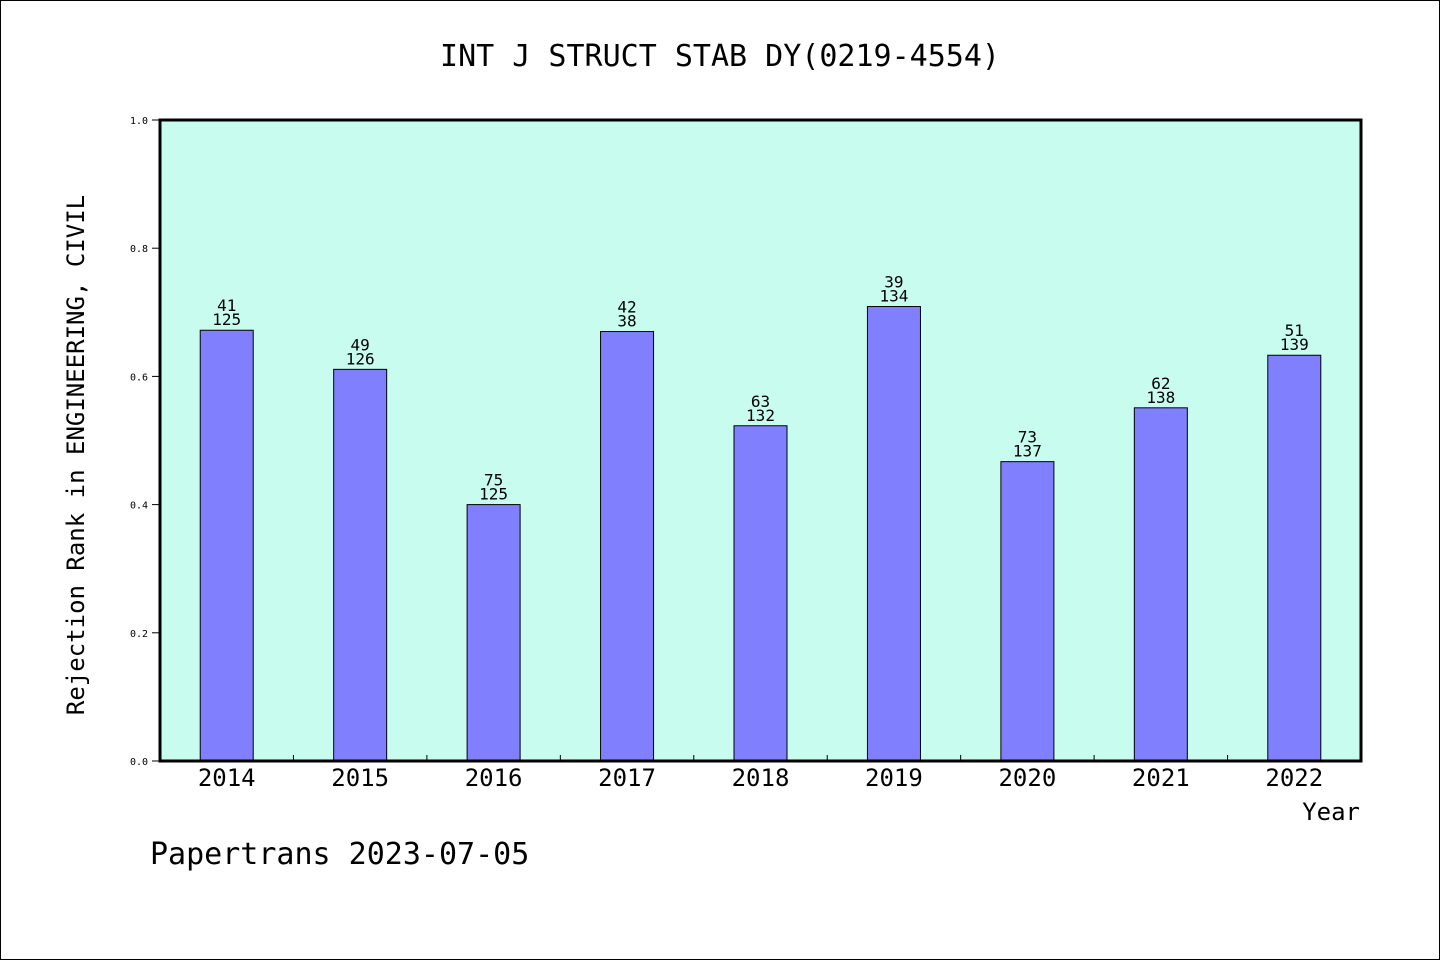 The image size is (1440, 960). What do you see at coordinates (893, 296) in the screenshot?
I see `bar-label-bottom: 134` at bounding box center [893, 296].